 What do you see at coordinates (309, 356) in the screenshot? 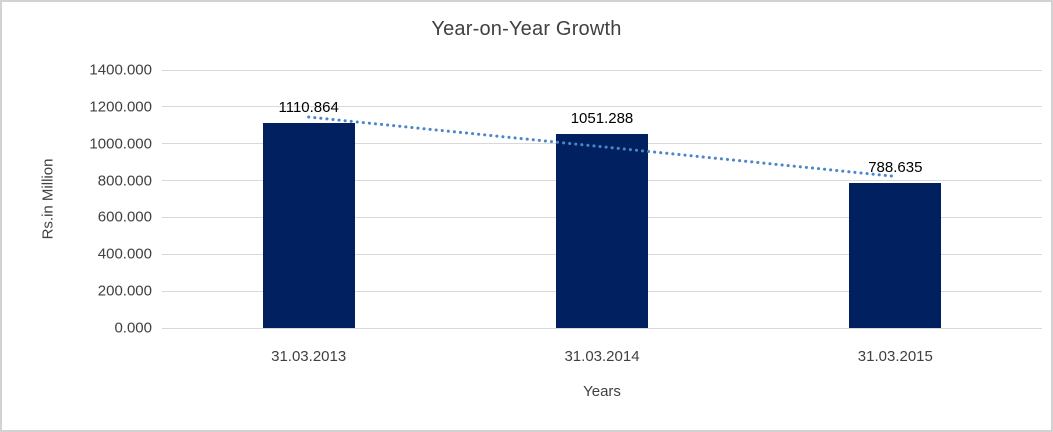
I see `x-tick-label: 31.03.2013` at bounding box center [309, 356].